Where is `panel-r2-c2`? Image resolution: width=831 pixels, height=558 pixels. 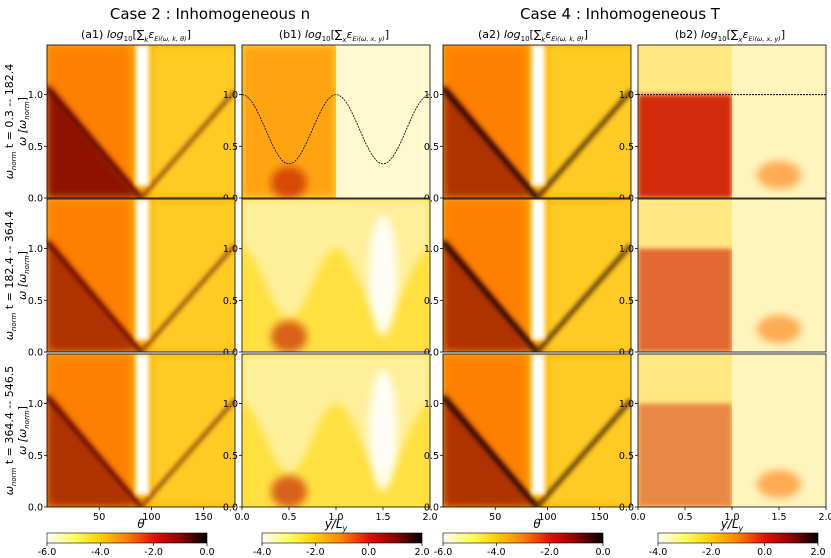 panel-r2-c2 is located at coordinates (537, 430).